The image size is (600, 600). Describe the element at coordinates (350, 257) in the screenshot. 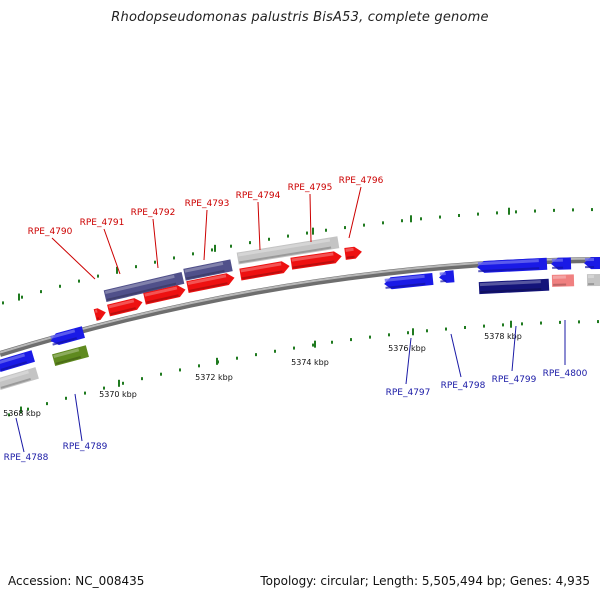

I see `gene-RPE_4796-shade` at that location.